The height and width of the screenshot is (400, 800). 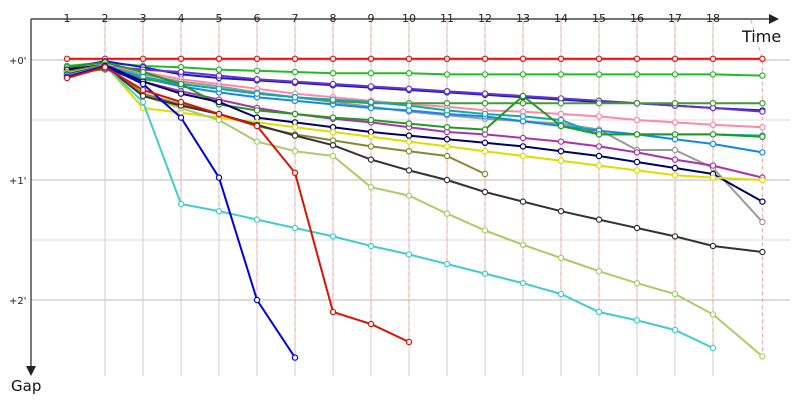 I want to click on series-line, so click(x=414, y=69).